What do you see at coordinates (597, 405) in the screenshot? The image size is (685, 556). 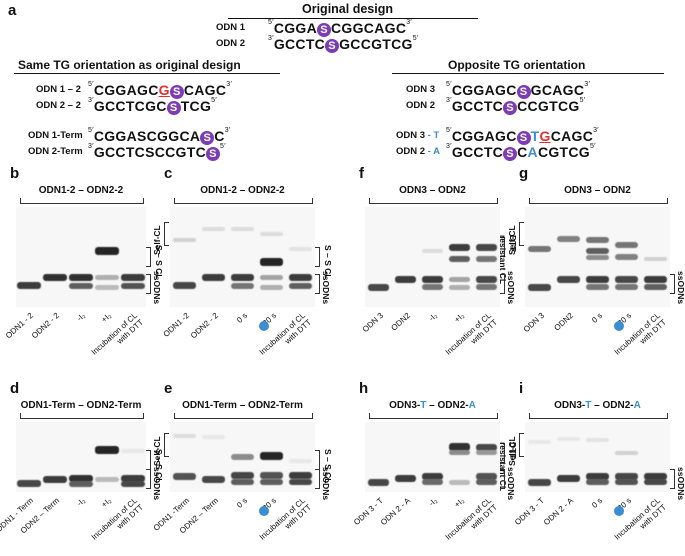 I see `panel-title-i: ODN3-T – ODN2-A` at bounding box center [597, 405].